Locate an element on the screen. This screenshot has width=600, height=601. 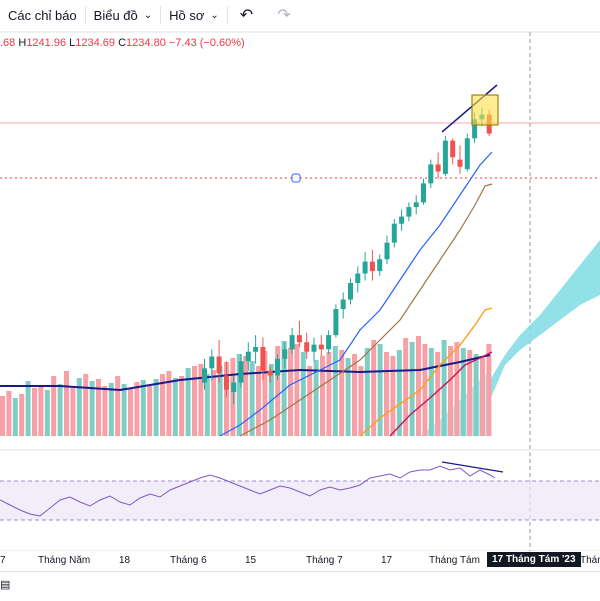
x-tick-label: Tháng 6 is located at coordinates (188, 560).